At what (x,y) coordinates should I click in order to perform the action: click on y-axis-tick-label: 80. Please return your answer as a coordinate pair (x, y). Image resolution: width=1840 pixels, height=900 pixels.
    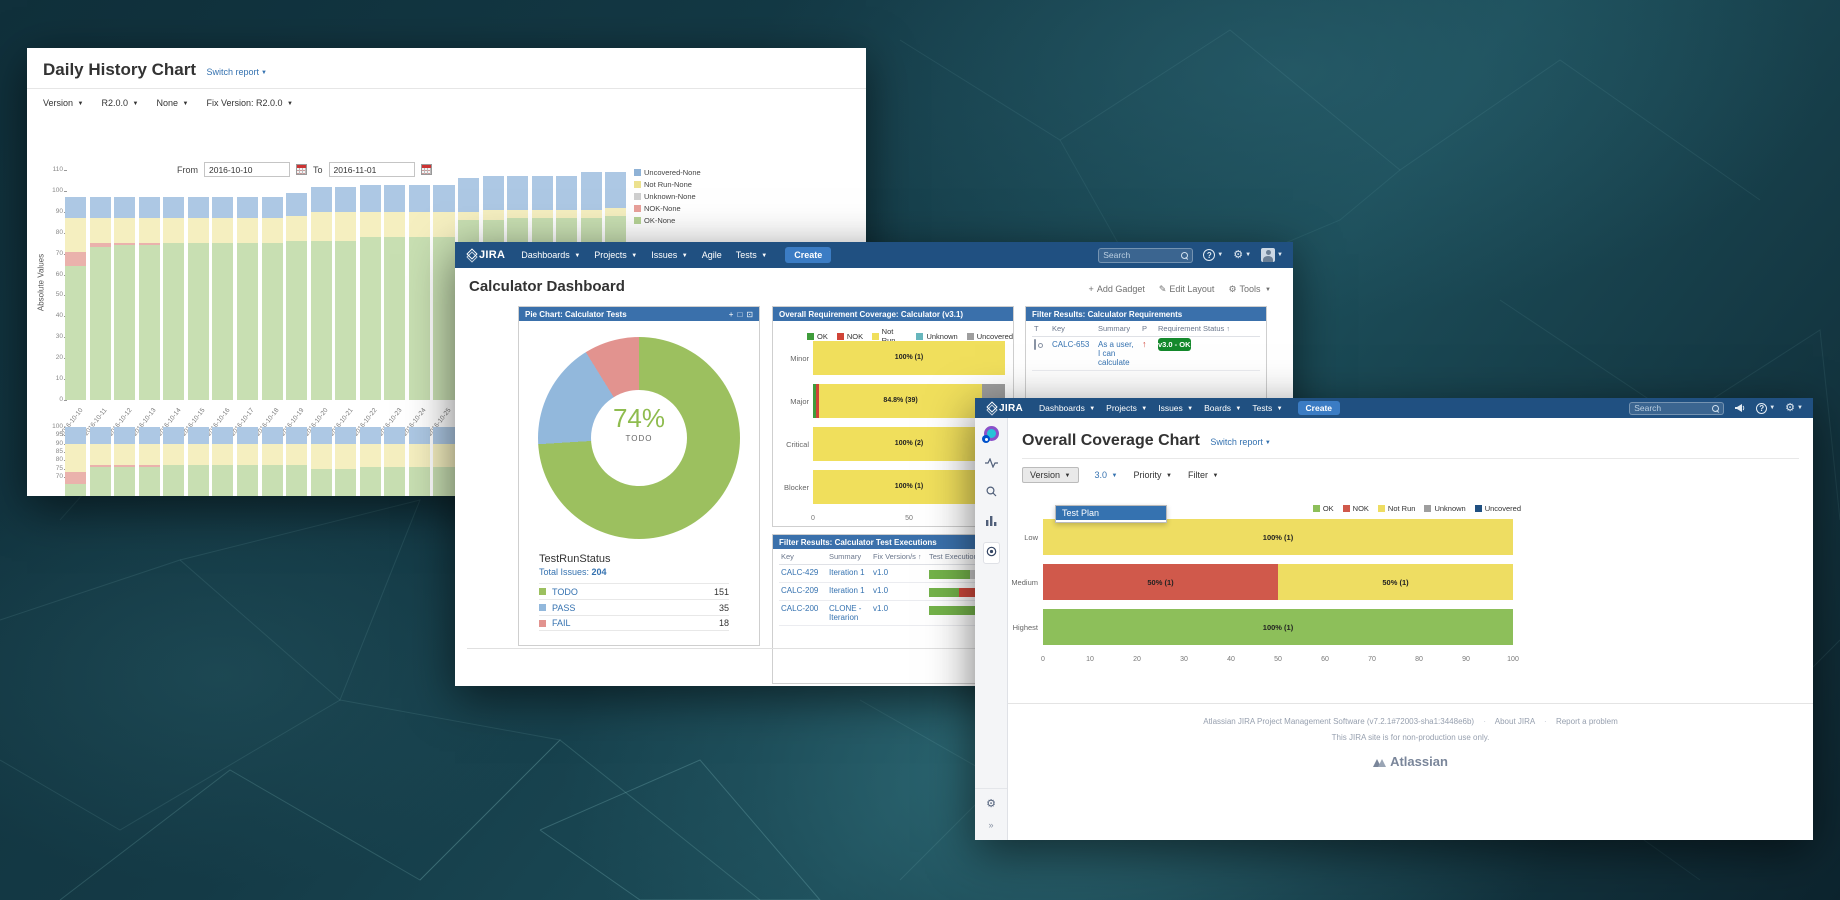
    Looking at the image, I should click on (55, 232).